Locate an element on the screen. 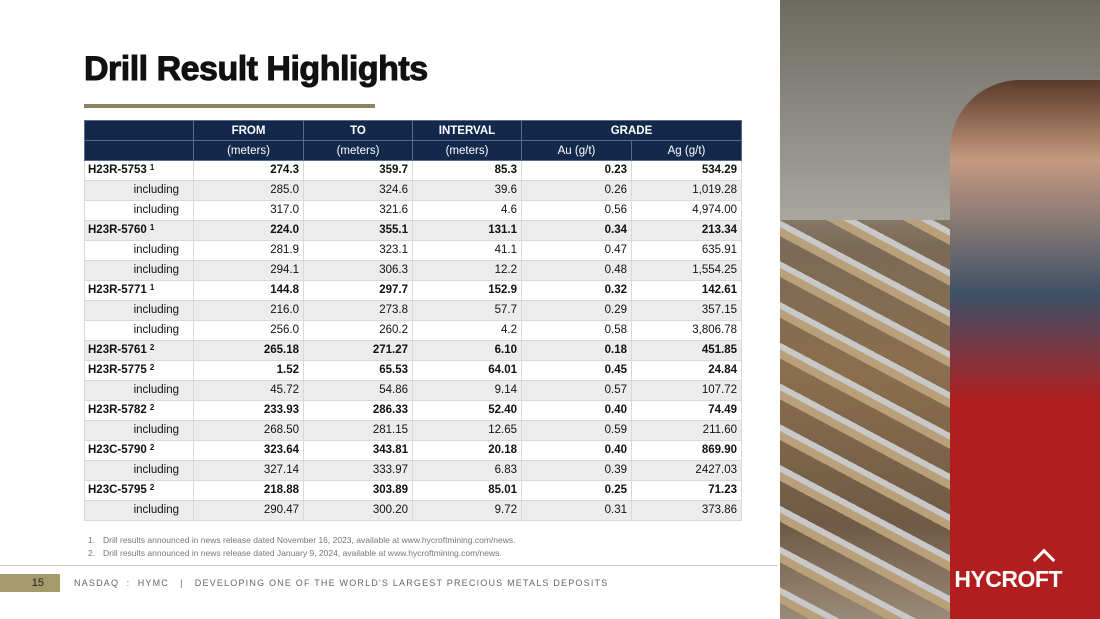 This screenshot has width=1100, height=619. footnote-number: 1. is located at coordinates (92, 540).